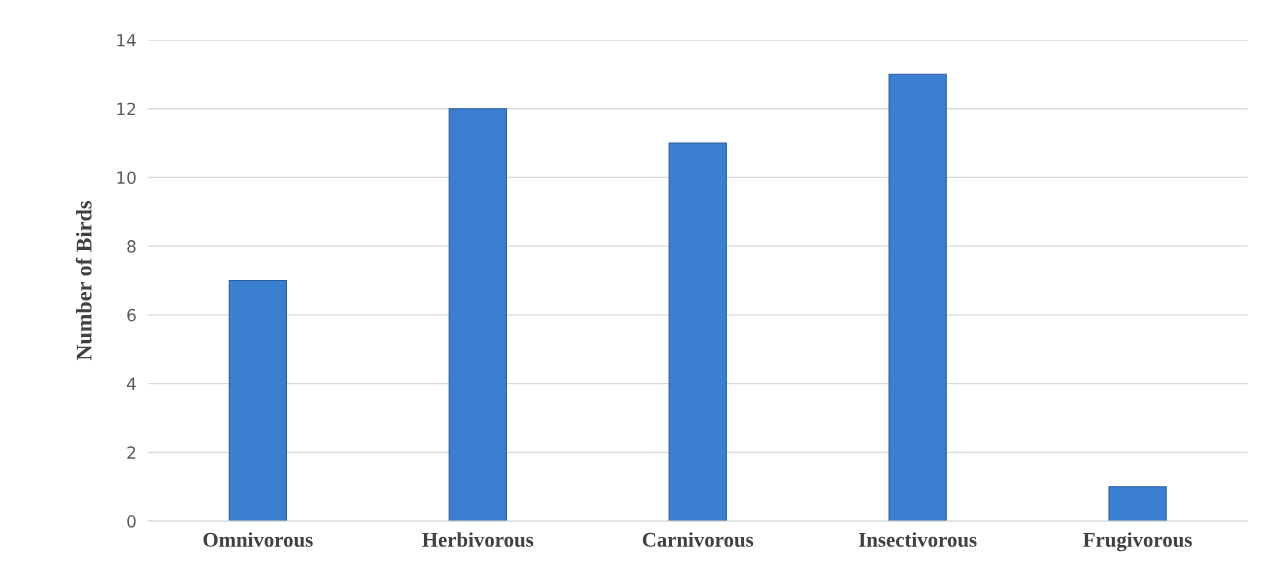 The width and height of the screenshot is (1264, 579). I want to click on y-tick-label: 10, so click(126, 177).